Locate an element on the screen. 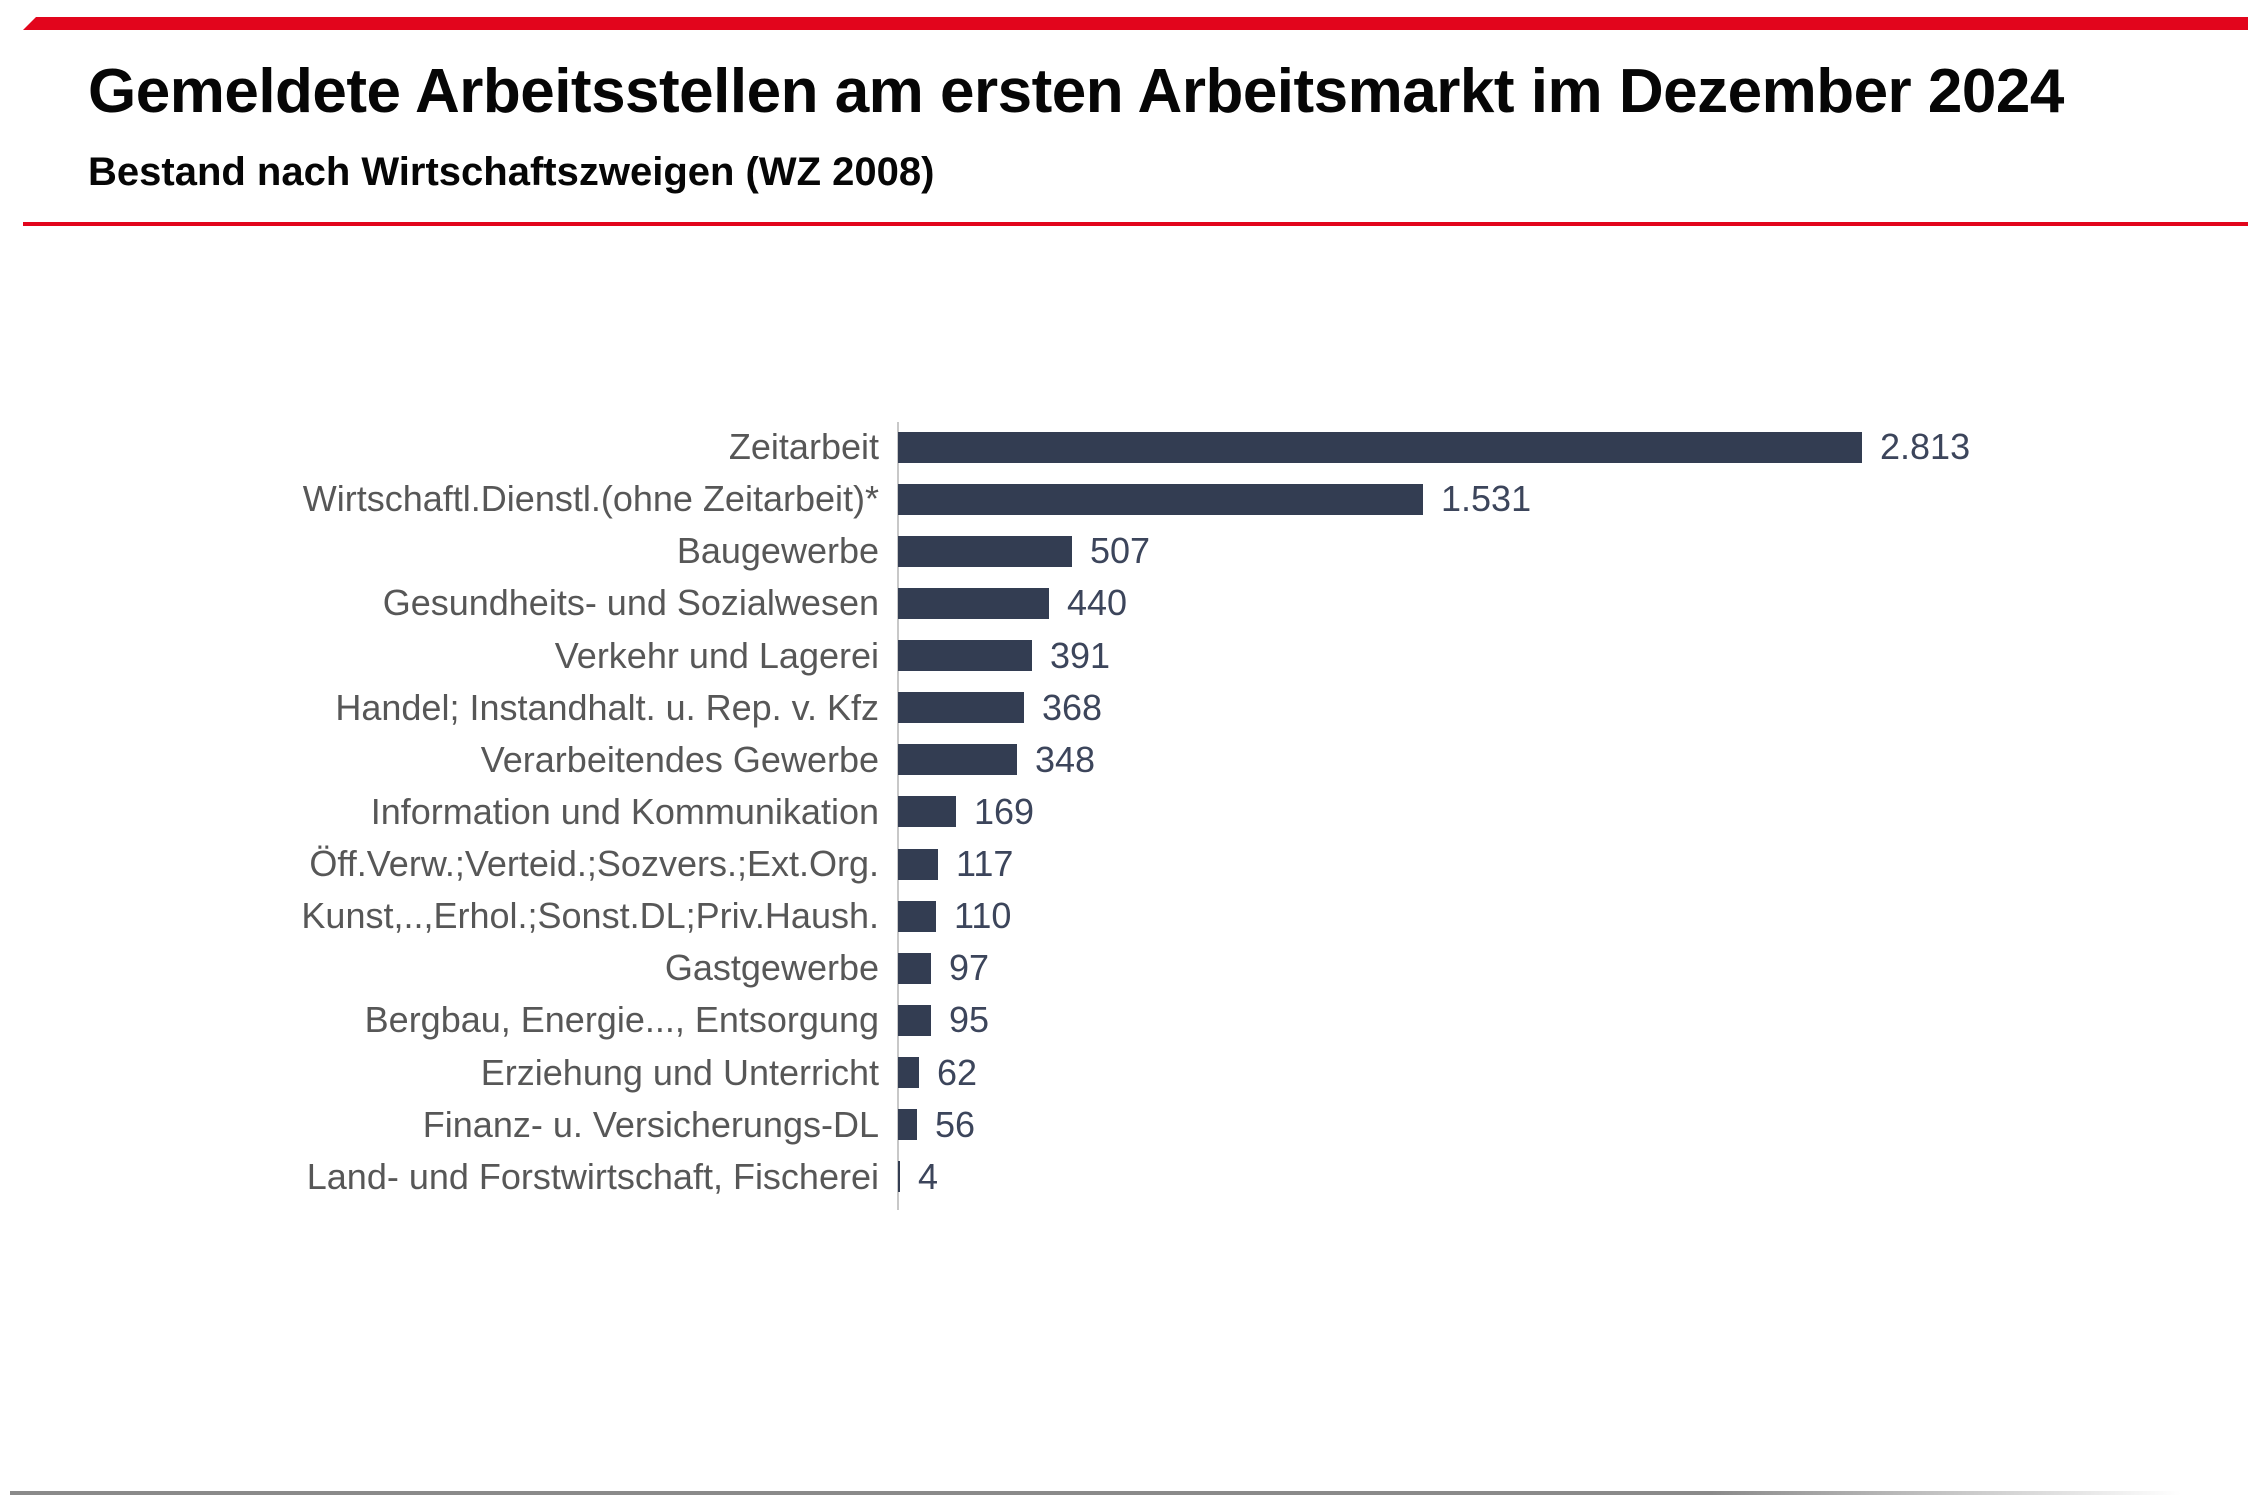 This screenshot has width=2248, height=1500. category-label: Kunst,..,Erhol.;Sonst.DL;Priv.Haush. is located at coordinates (590, 916).